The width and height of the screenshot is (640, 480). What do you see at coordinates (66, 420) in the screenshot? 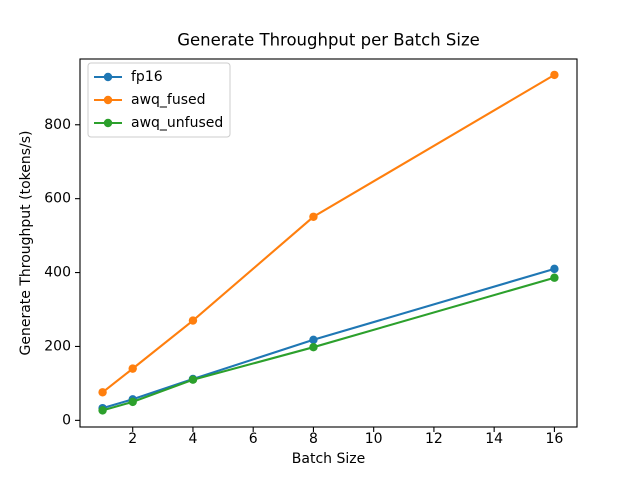
I see `y-tick-label: 0` at bounding box center [66, 420].